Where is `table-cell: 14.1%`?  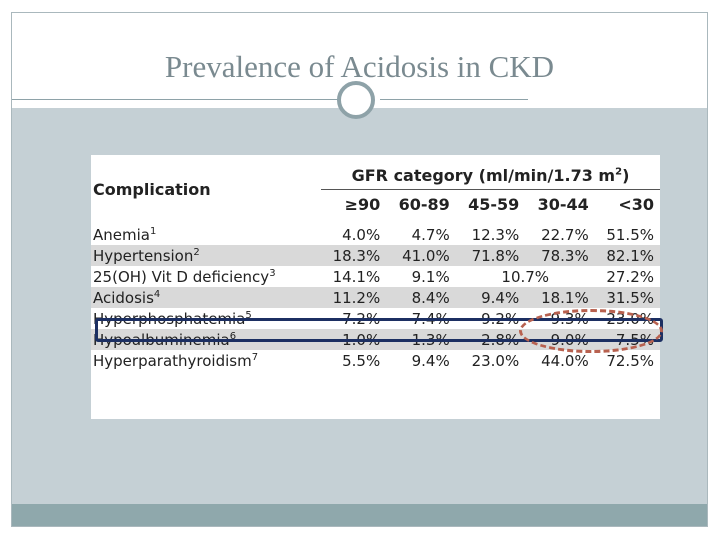
table-cell: 14.1% is located at coordinates (356, 276).